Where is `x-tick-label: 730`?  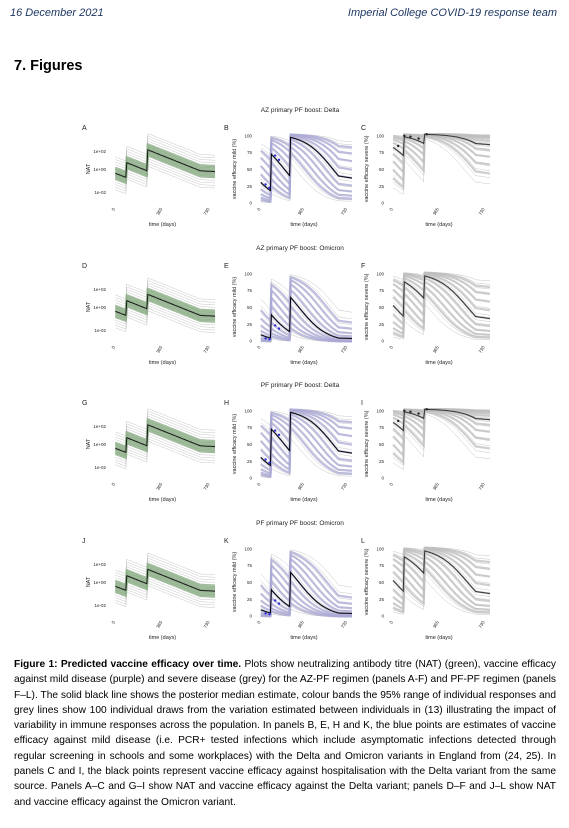
x-tick-label: 730 is located at coordinates (207, 624).